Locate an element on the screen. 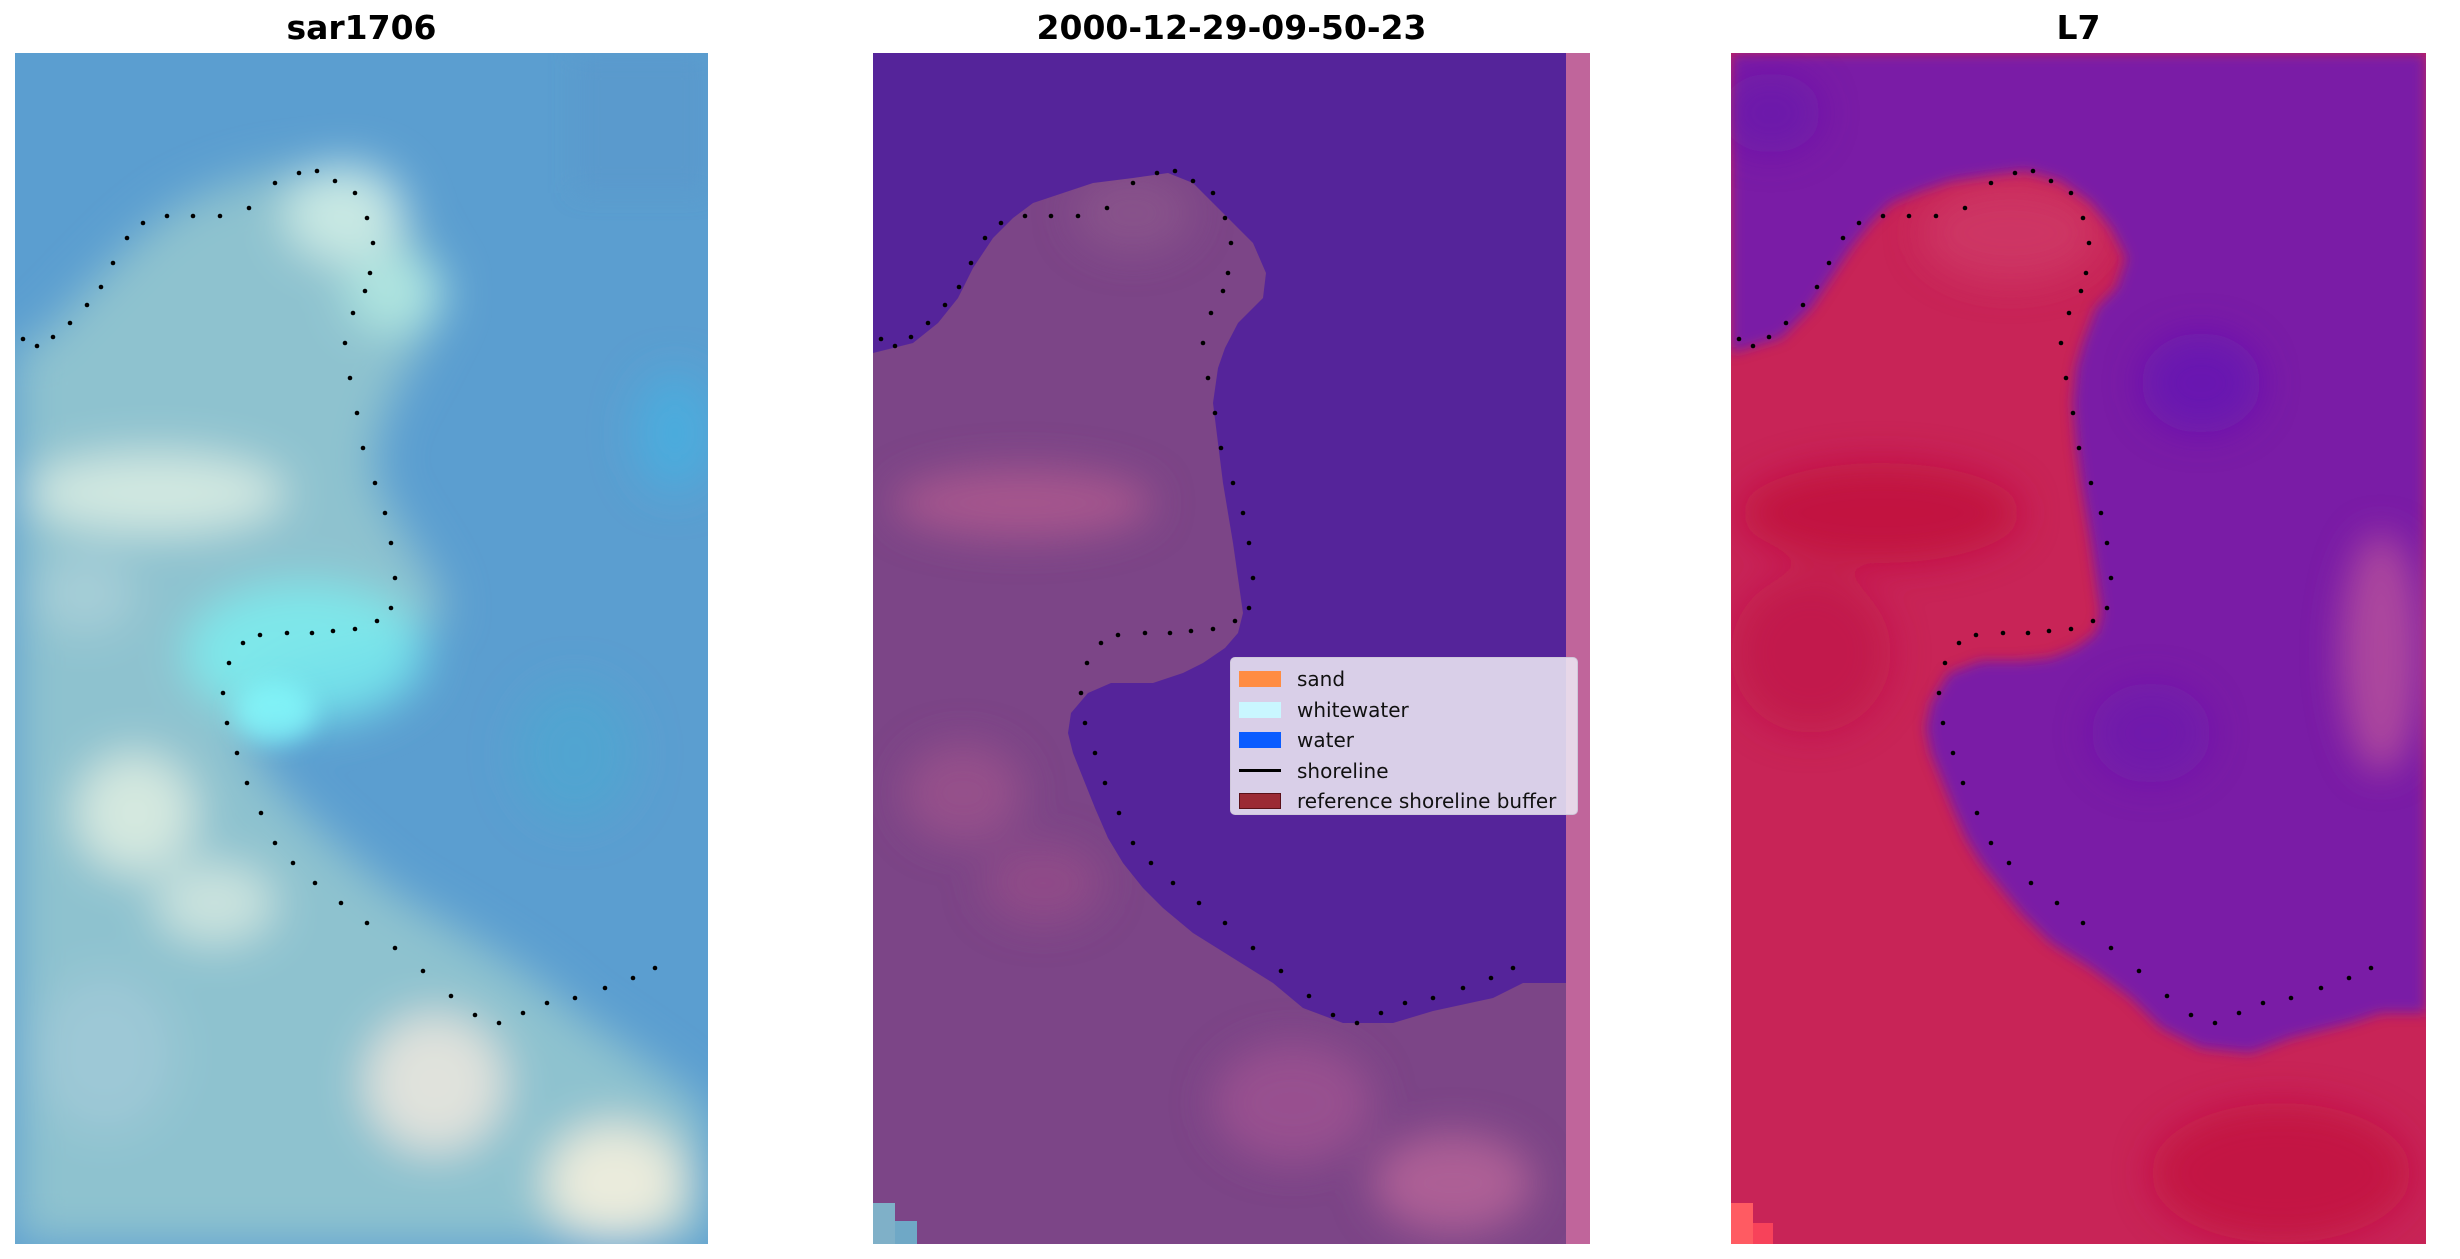 Image resolution: width=2460 pixels, height=1259 pixels. sand-swatch is located at coordinates (1260, 679).